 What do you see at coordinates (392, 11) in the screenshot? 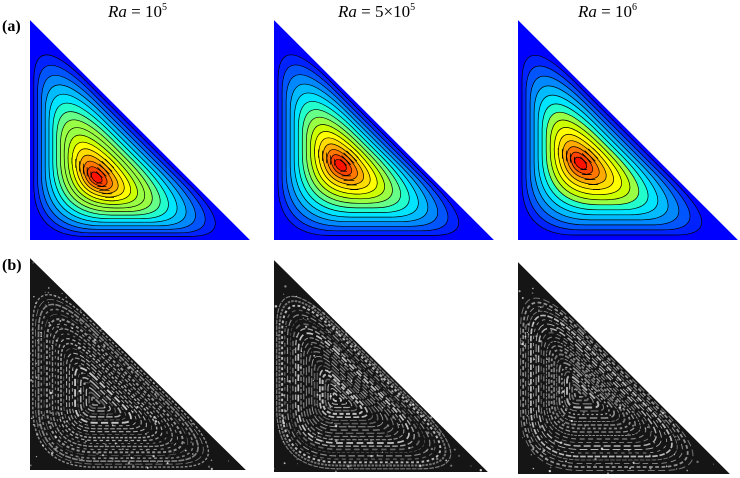
I see `title-base: 5×10` at bounding box center [392, 11].